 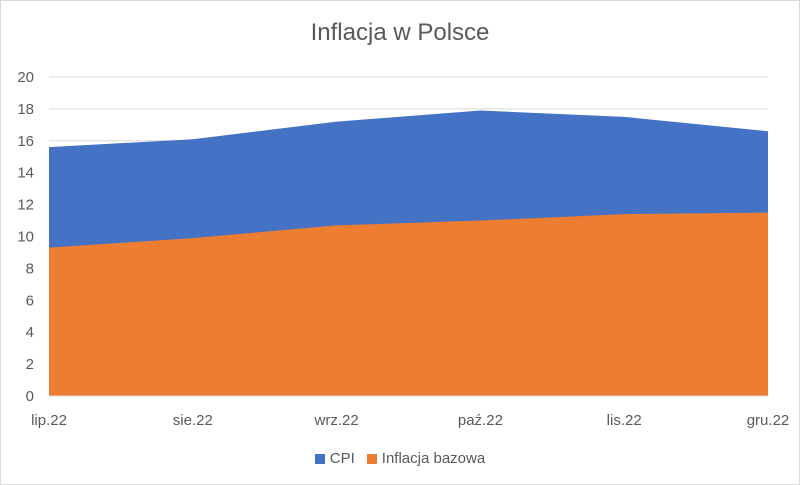 I want to click on legend-swatch-cpi, so click(x=319, y=458).